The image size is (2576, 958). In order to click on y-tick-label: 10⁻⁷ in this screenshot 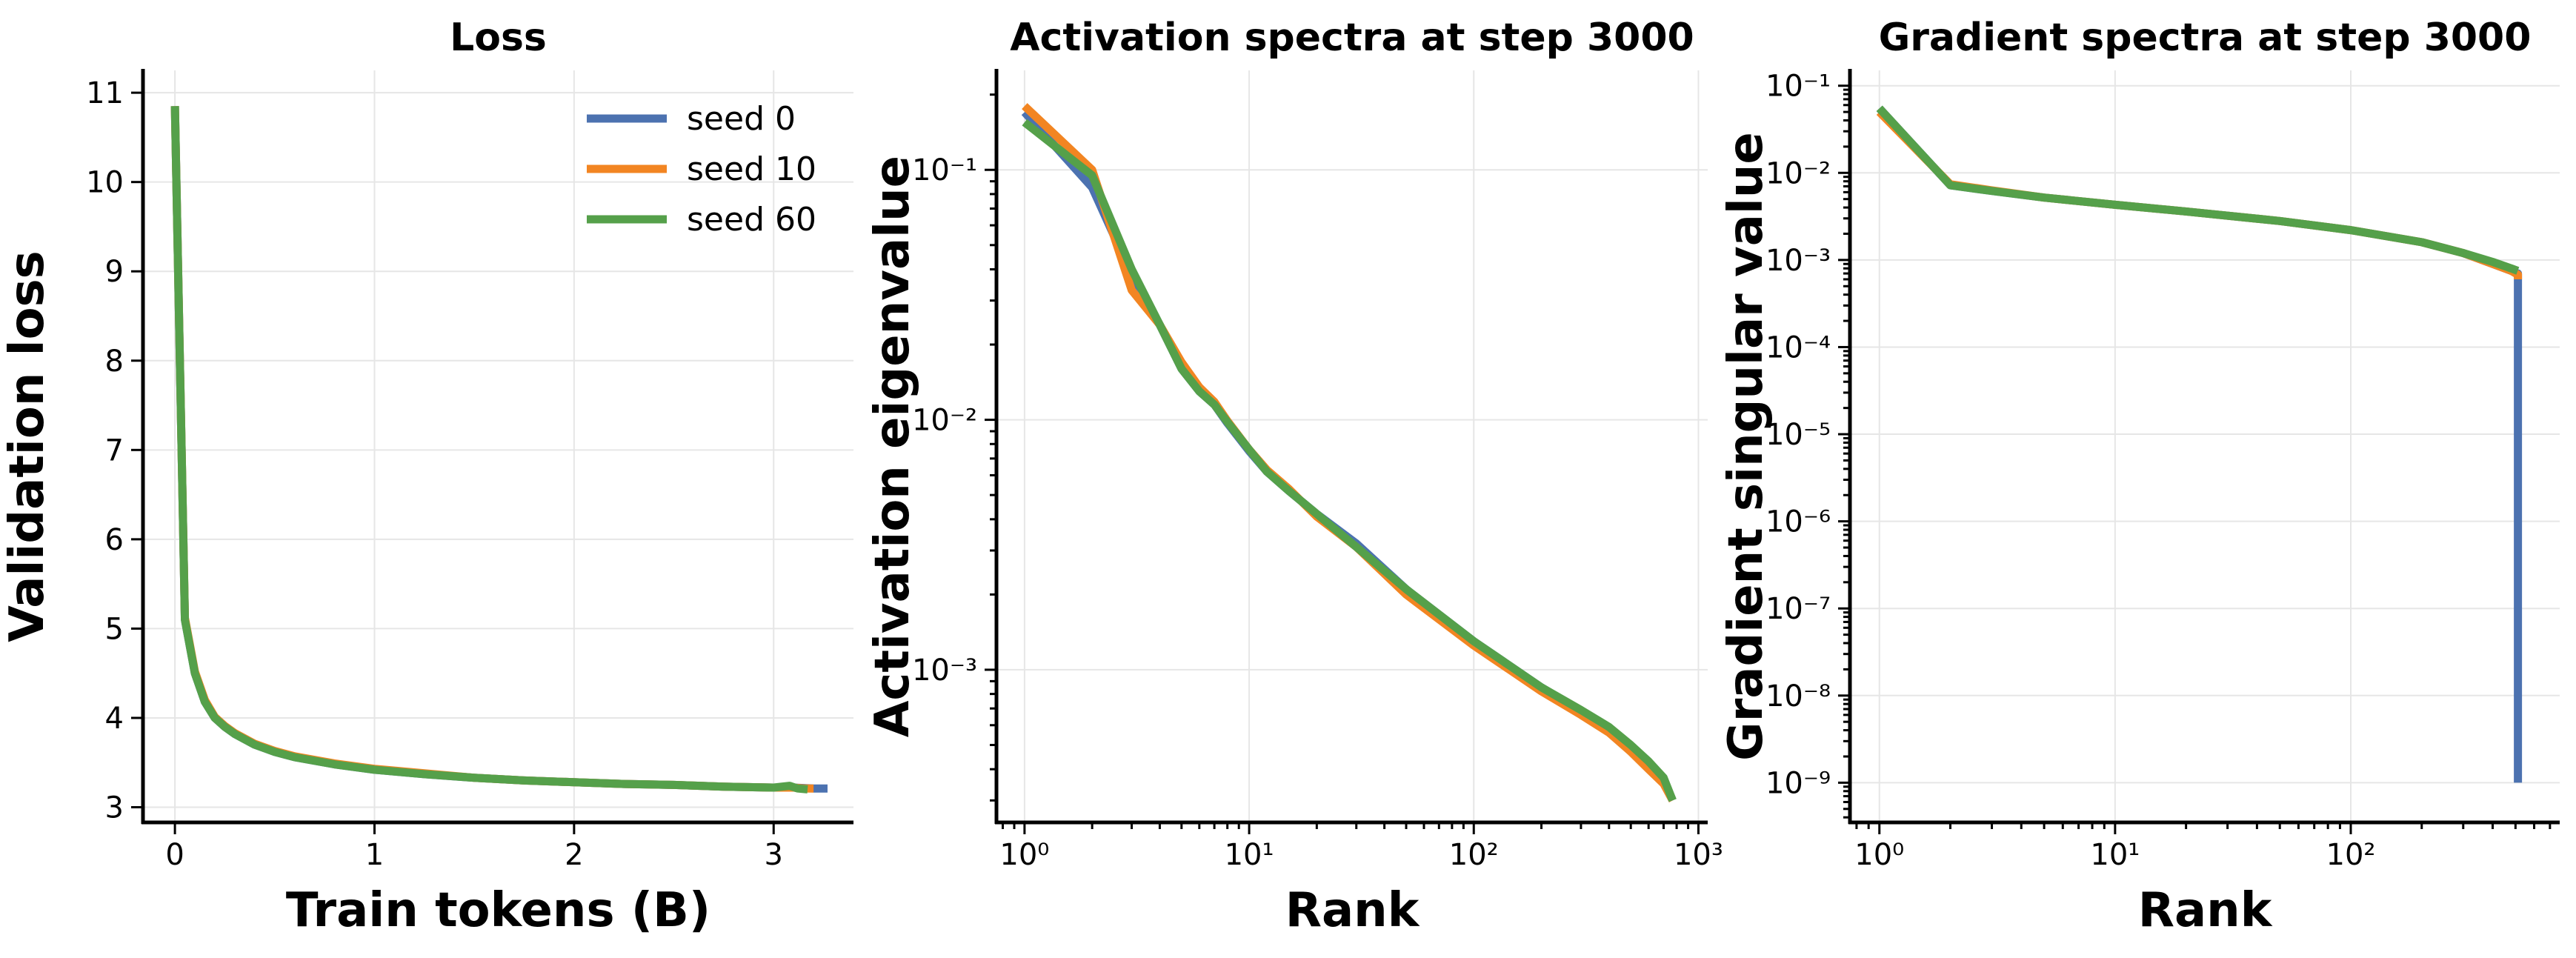, I will do `click(1798, 609)`.